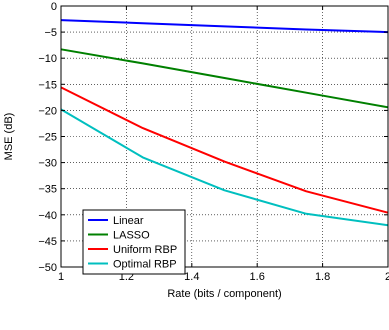  I want to click on legend: Linear LASSO Uniform RBP Optimal RBP, so click(134, 242).